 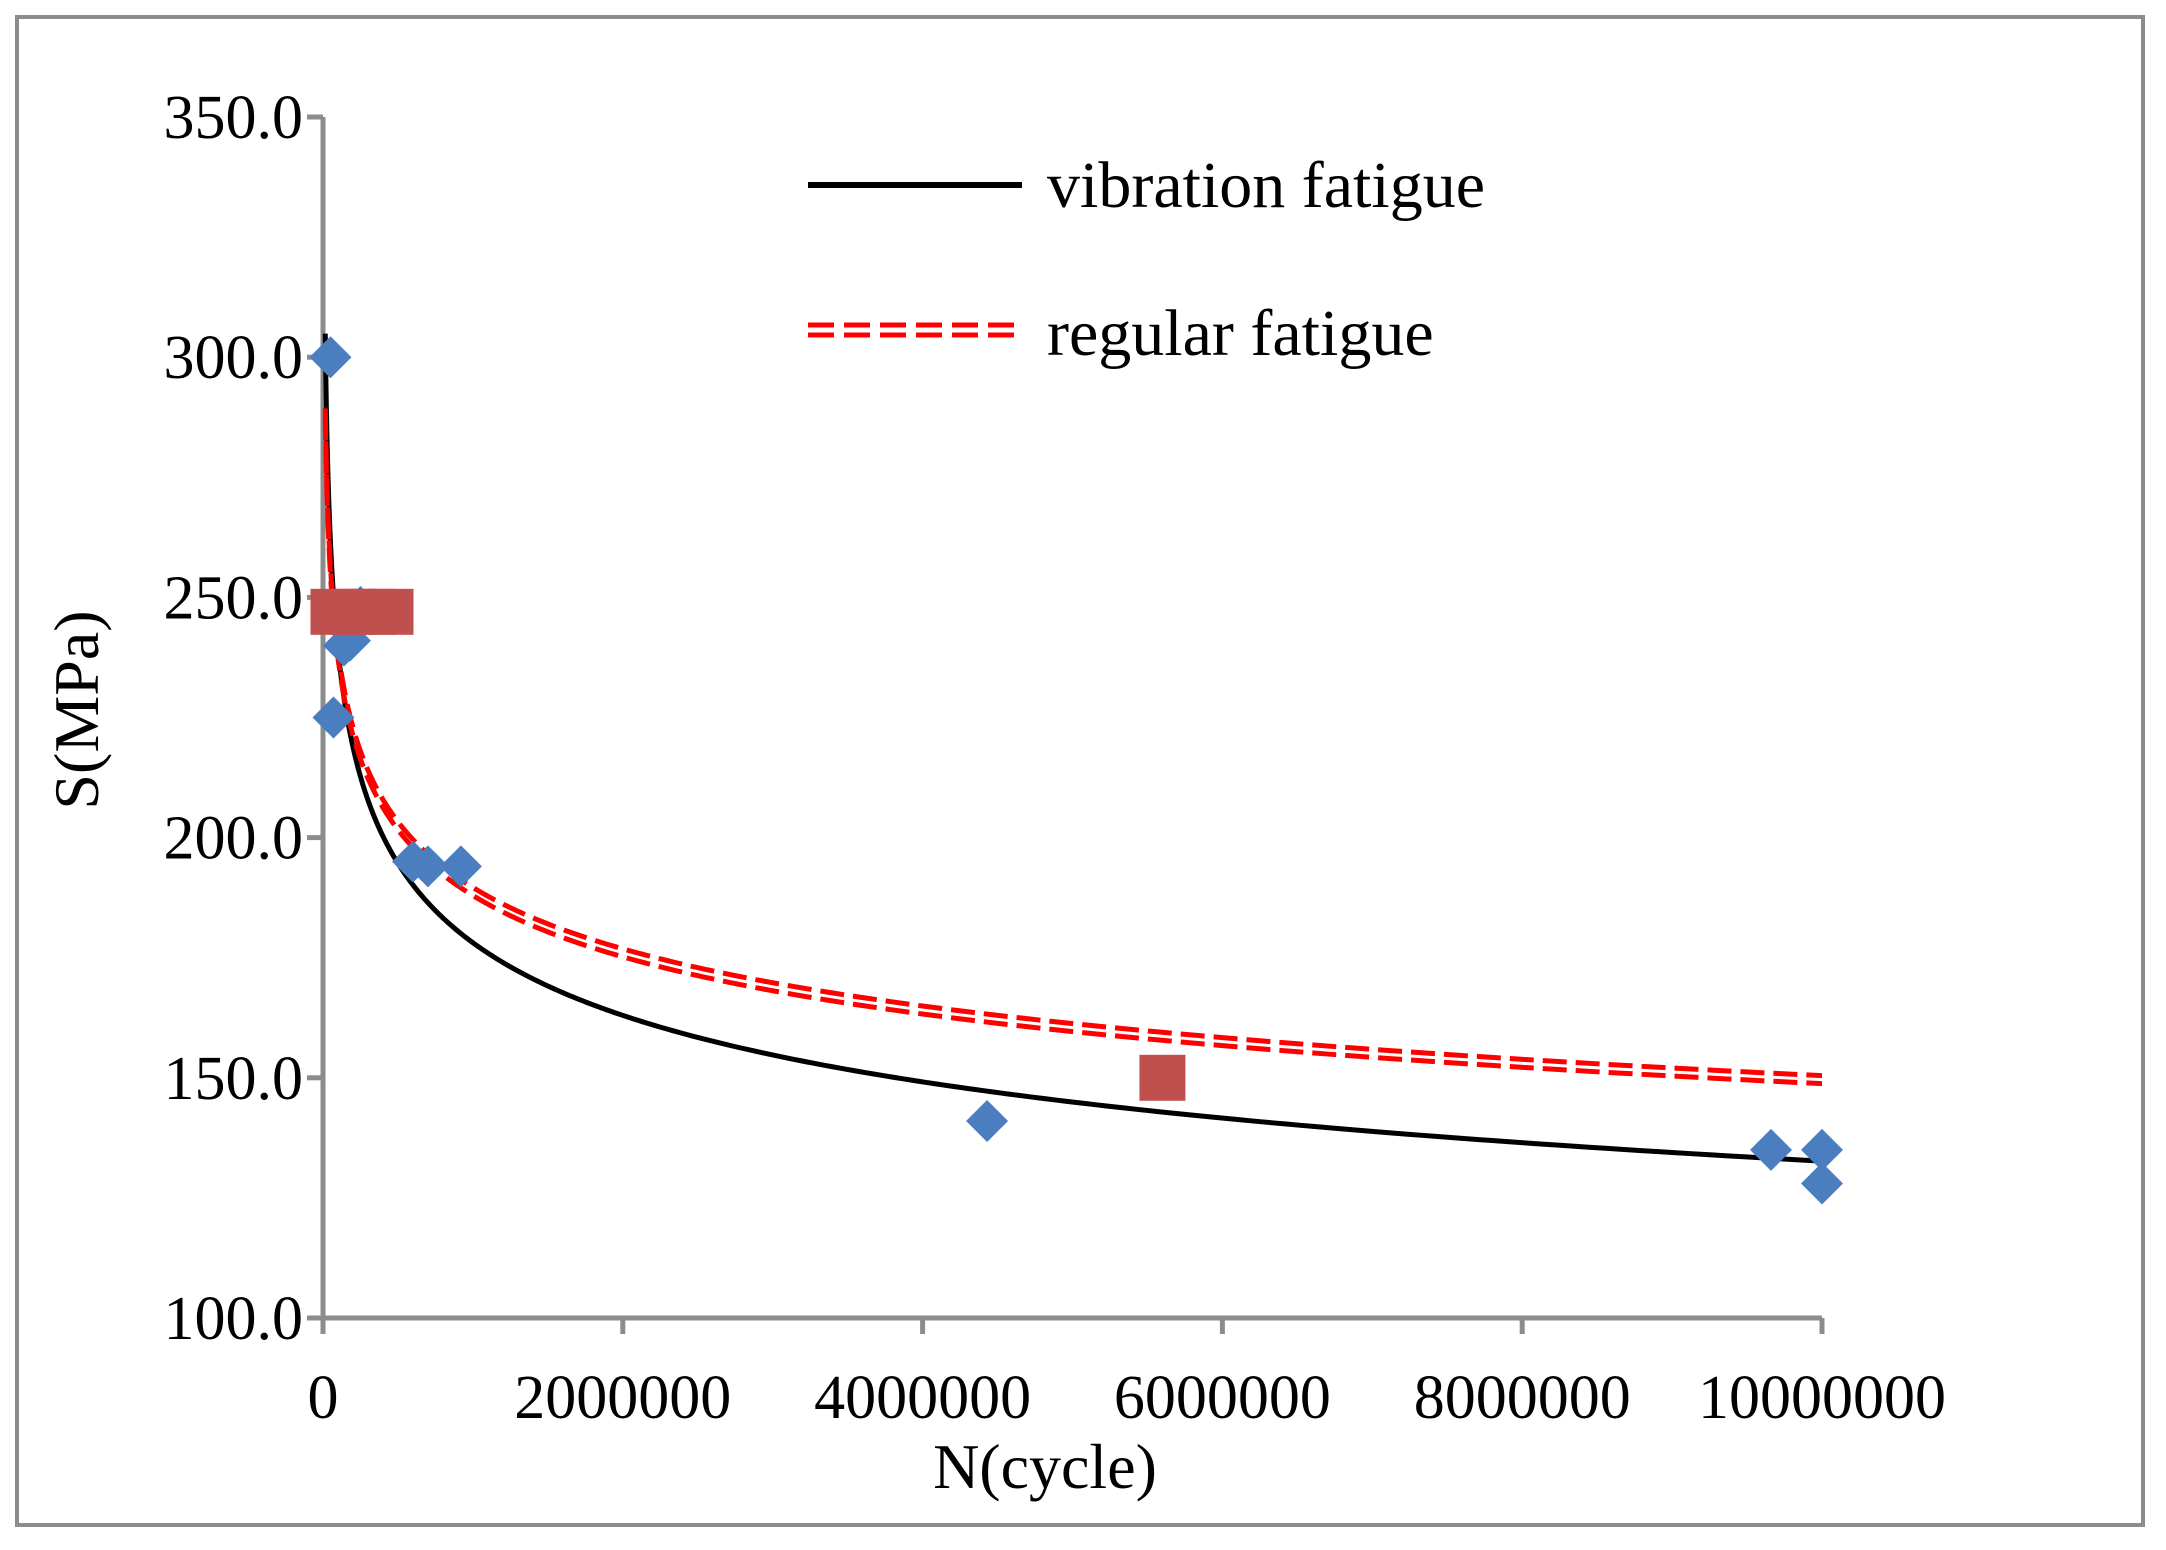 I want to click on legend-label-regular-fatigue: regular fatigue, so click(x=1240, y=333).